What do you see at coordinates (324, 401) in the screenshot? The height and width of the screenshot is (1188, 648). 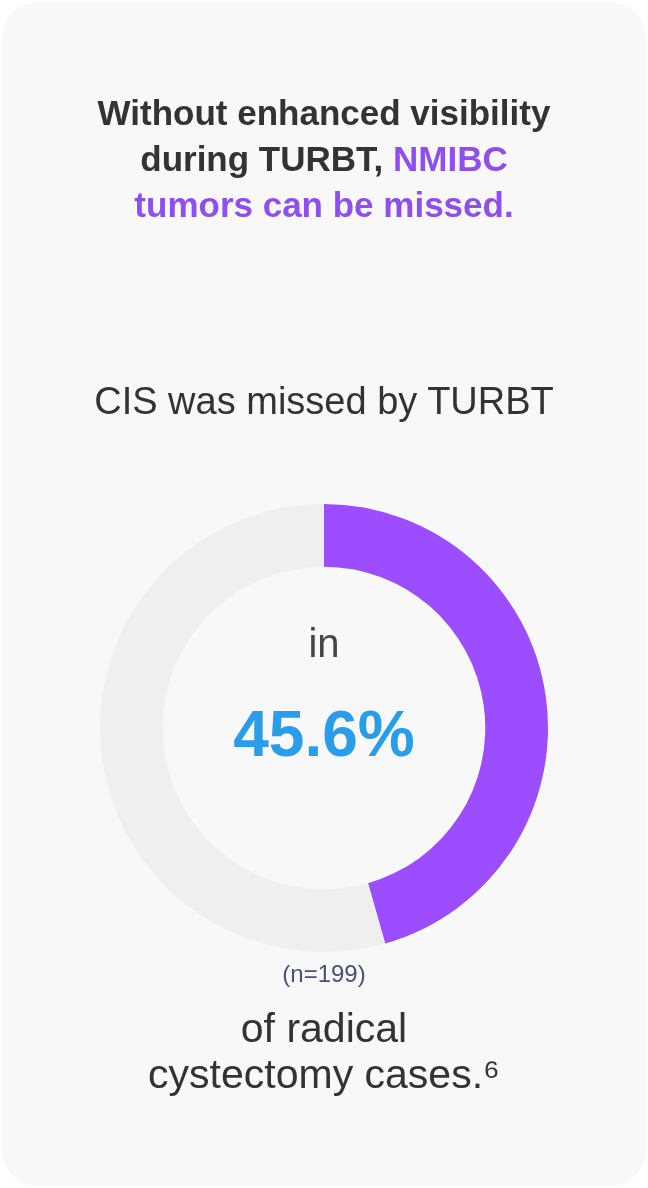 I see `chart-subtitle: CIS was missed by TURBT` at bounding box center [324, 401].